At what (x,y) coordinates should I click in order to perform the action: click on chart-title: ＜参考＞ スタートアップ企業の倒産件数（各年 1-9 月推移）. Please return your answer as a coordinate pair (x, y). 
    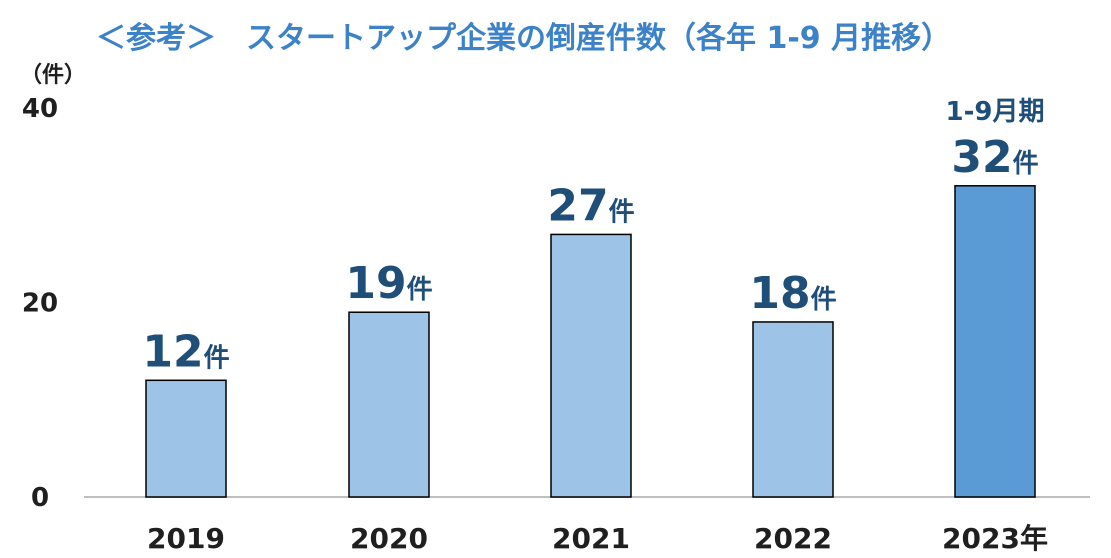
    Looking at the image, I should click on (523, 38).